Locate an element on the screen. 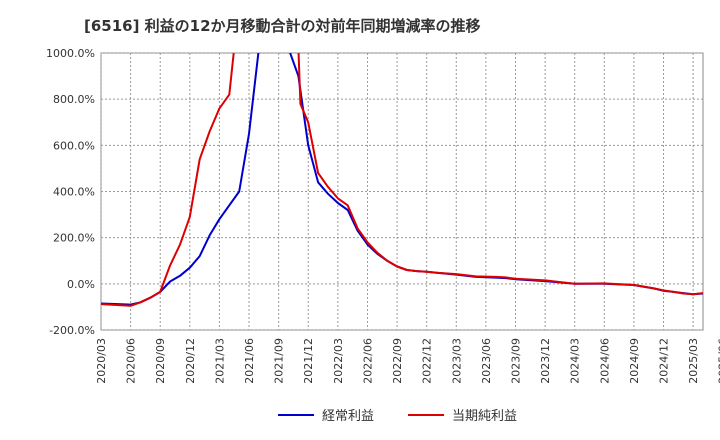 The width and height of the screenshot is (720, 440). y-tick-label: 0.0% is located at coordinates (81, 284).